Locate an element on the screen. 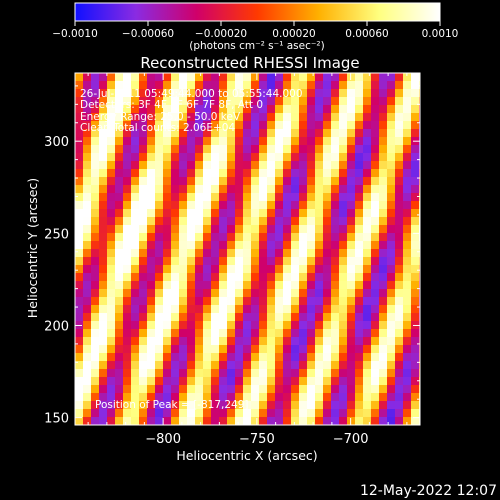  colorbar-tick-label: 0.00060 is located at coordinates (366, 34).